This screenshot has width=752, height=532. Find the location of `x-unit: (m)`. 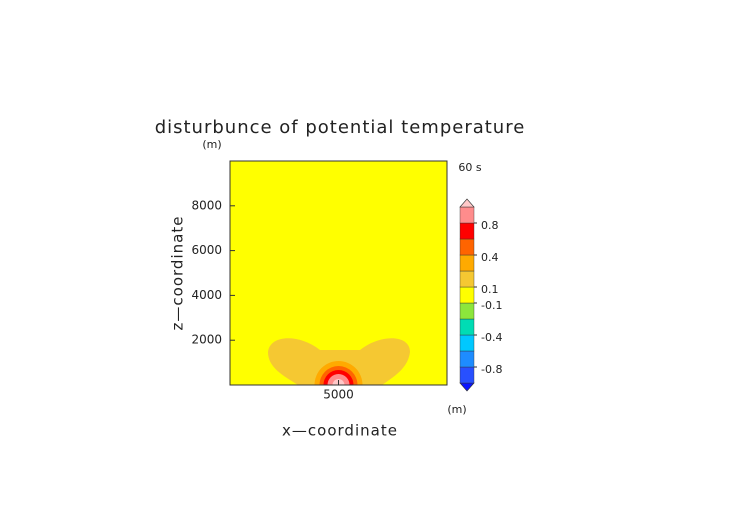

x-unit: (m) is located at coordinates (456, 409).